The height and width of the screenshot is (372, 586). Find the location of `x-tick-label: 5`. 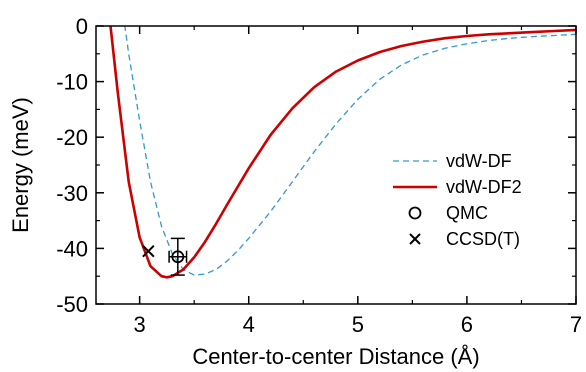

x-tick-label: 5 is located at coordinates (358, 324).